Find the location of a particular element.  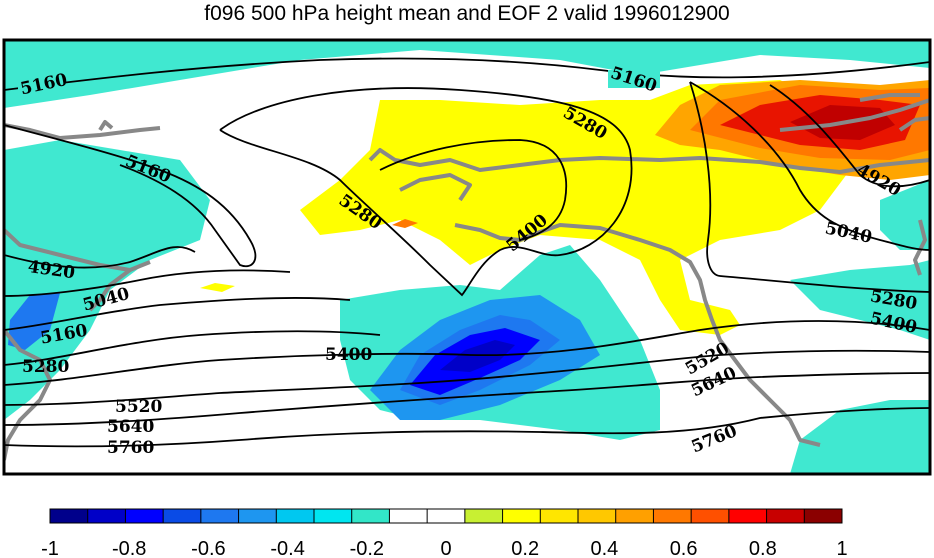

contour-5160-left is located at coordinates (177, 314).